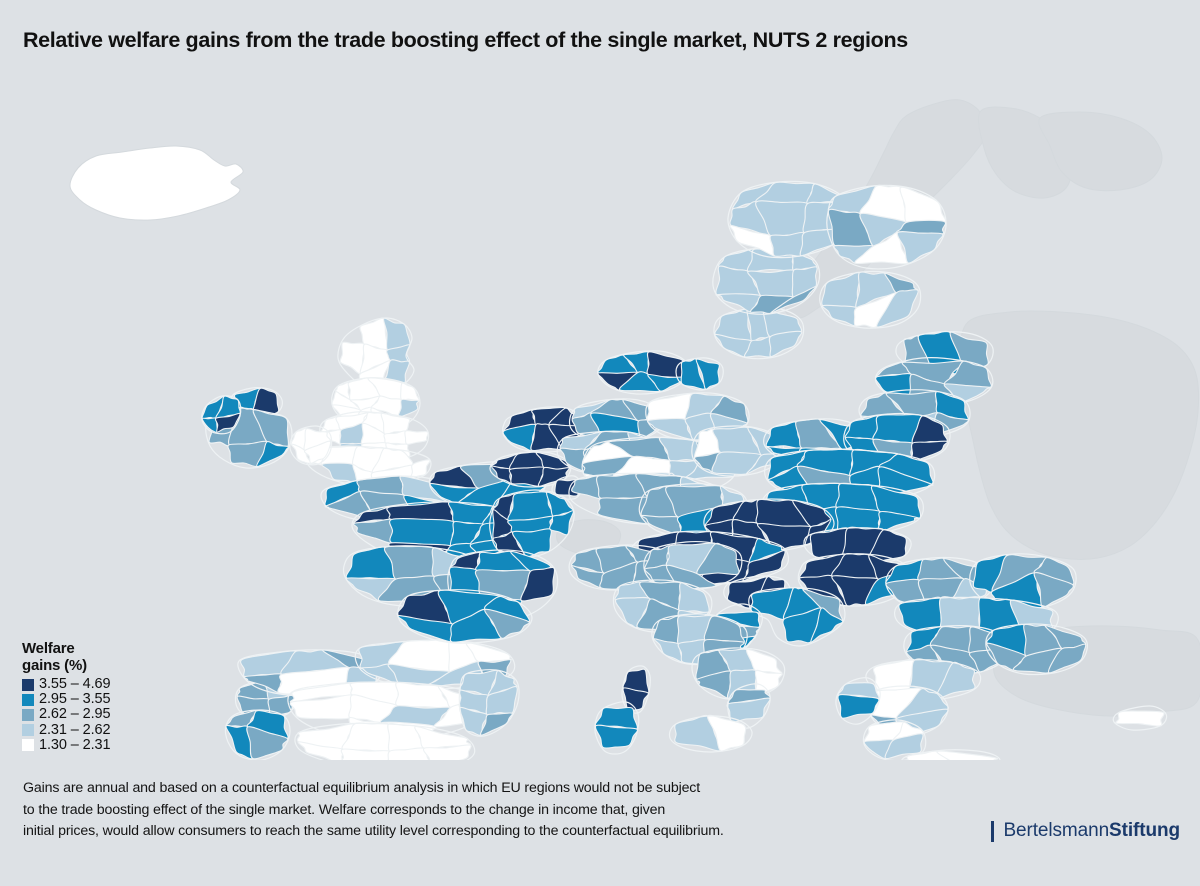  I want to click on brand-name-bold: Stiftung, so click(1144, 830).